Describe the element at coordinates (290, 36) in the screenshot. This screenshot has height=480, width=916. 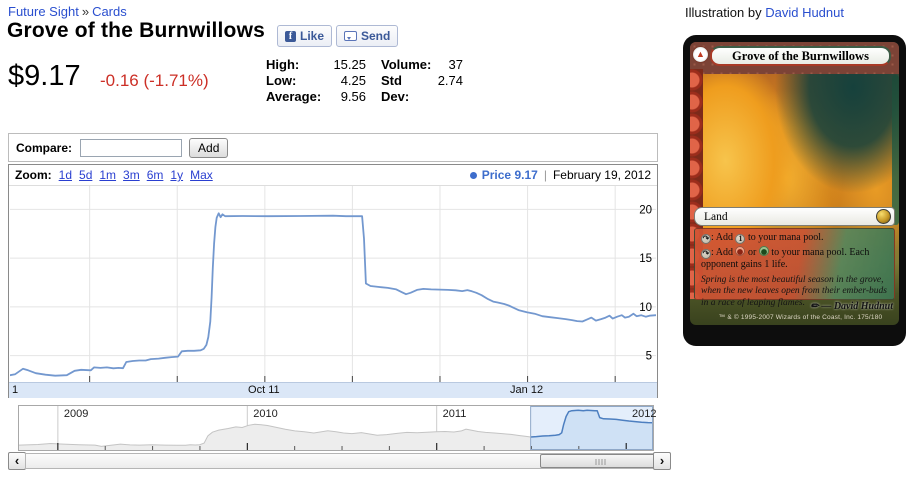
I see `facebook-icon: f` at that location.